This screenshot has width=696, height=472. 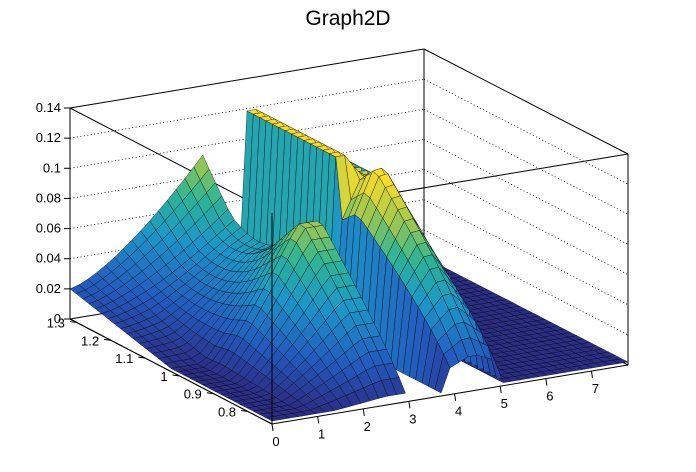 What do you see at coordinates (90, 340) in the screenshot?
I see `y-tick-label: 1.2` at bounding box center [90, 340].